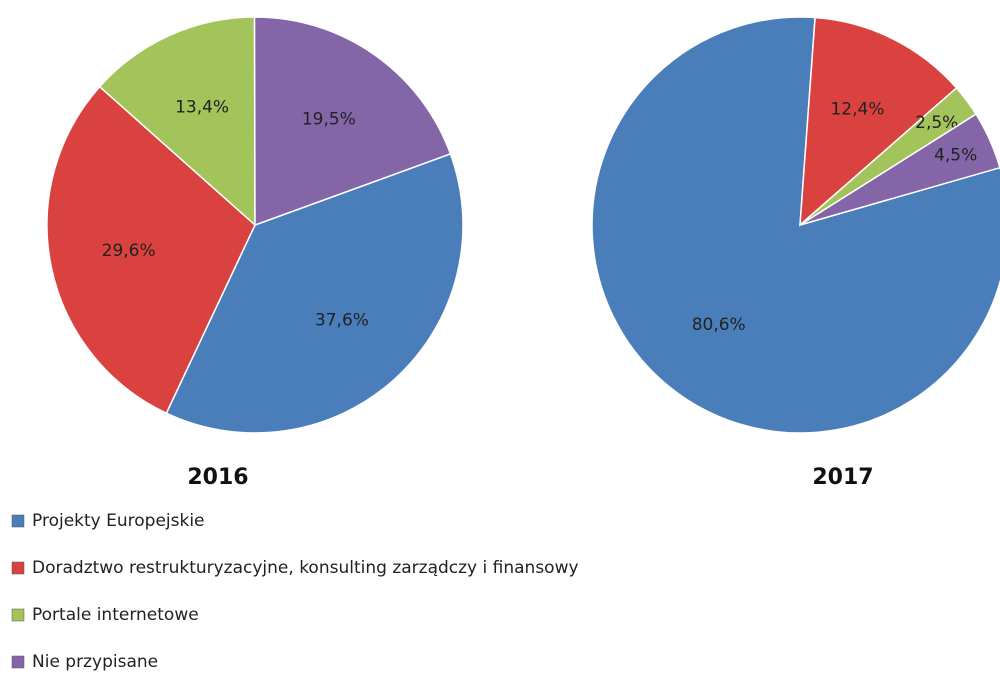  What do you see at coordinates (719, 325) in the screenshot?
I see `data-label: 80,6%` at bounding box center [719, 325].